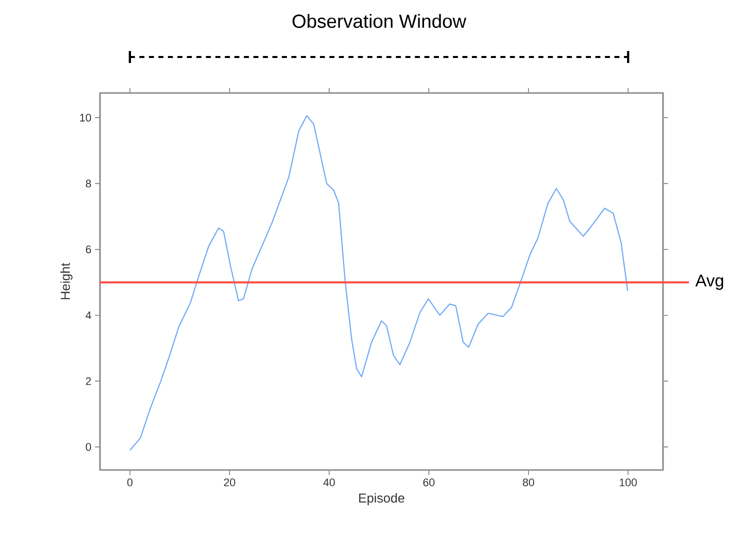 The image size is (752, 555). Describe the element at coordinates (428, 482) in the screenshot. I see `x-tick-label: 60` at that location.